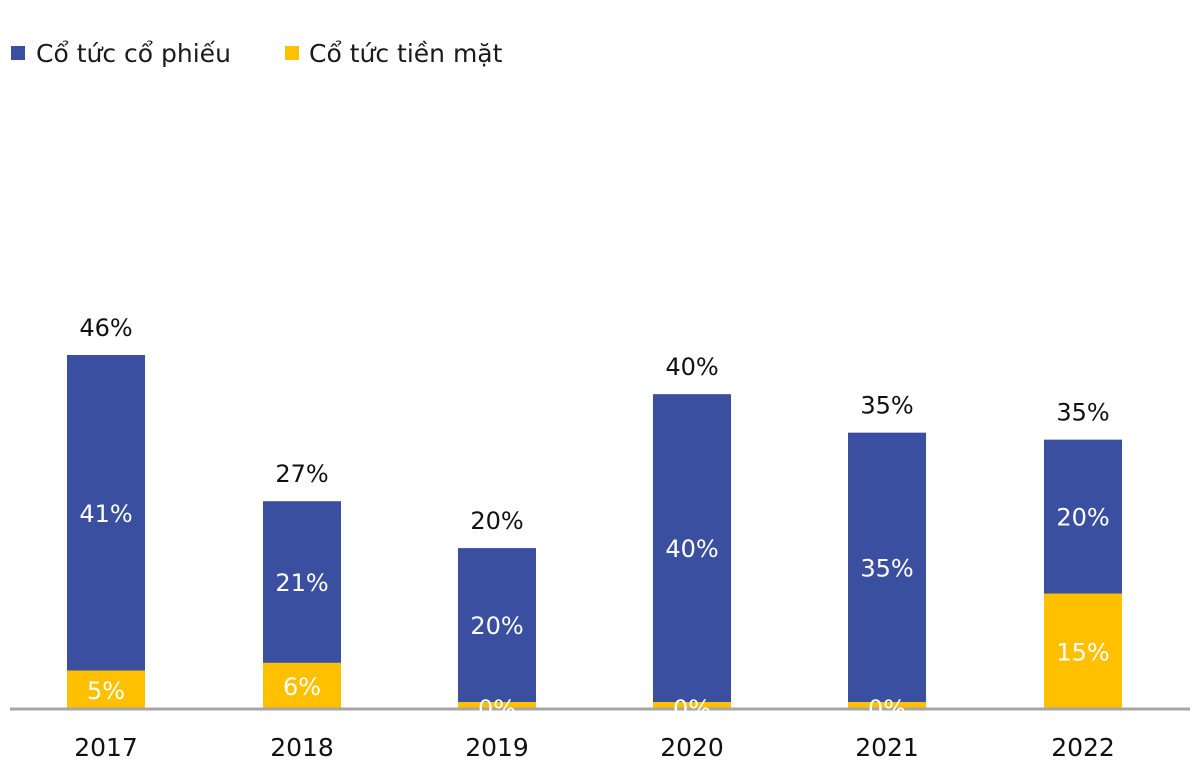 This screenshot has height=775, width=1200. I want to click on x-axis-ticks: 2017 2018 2019 2020 2021 2022, so click(594, 747).